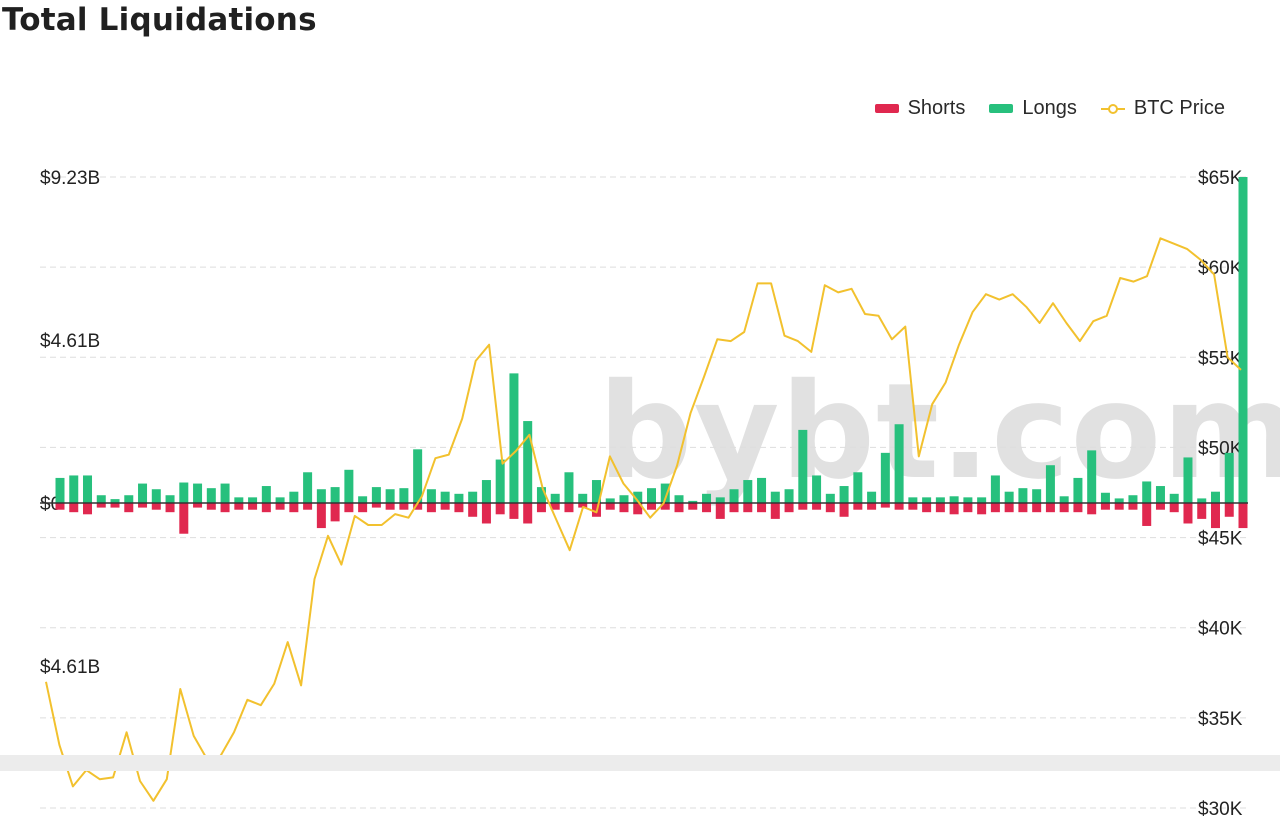 This screenshot has height=817, width=1280. I want to click on legend-item-btc-price: BTC Price, so click(1162, 108).